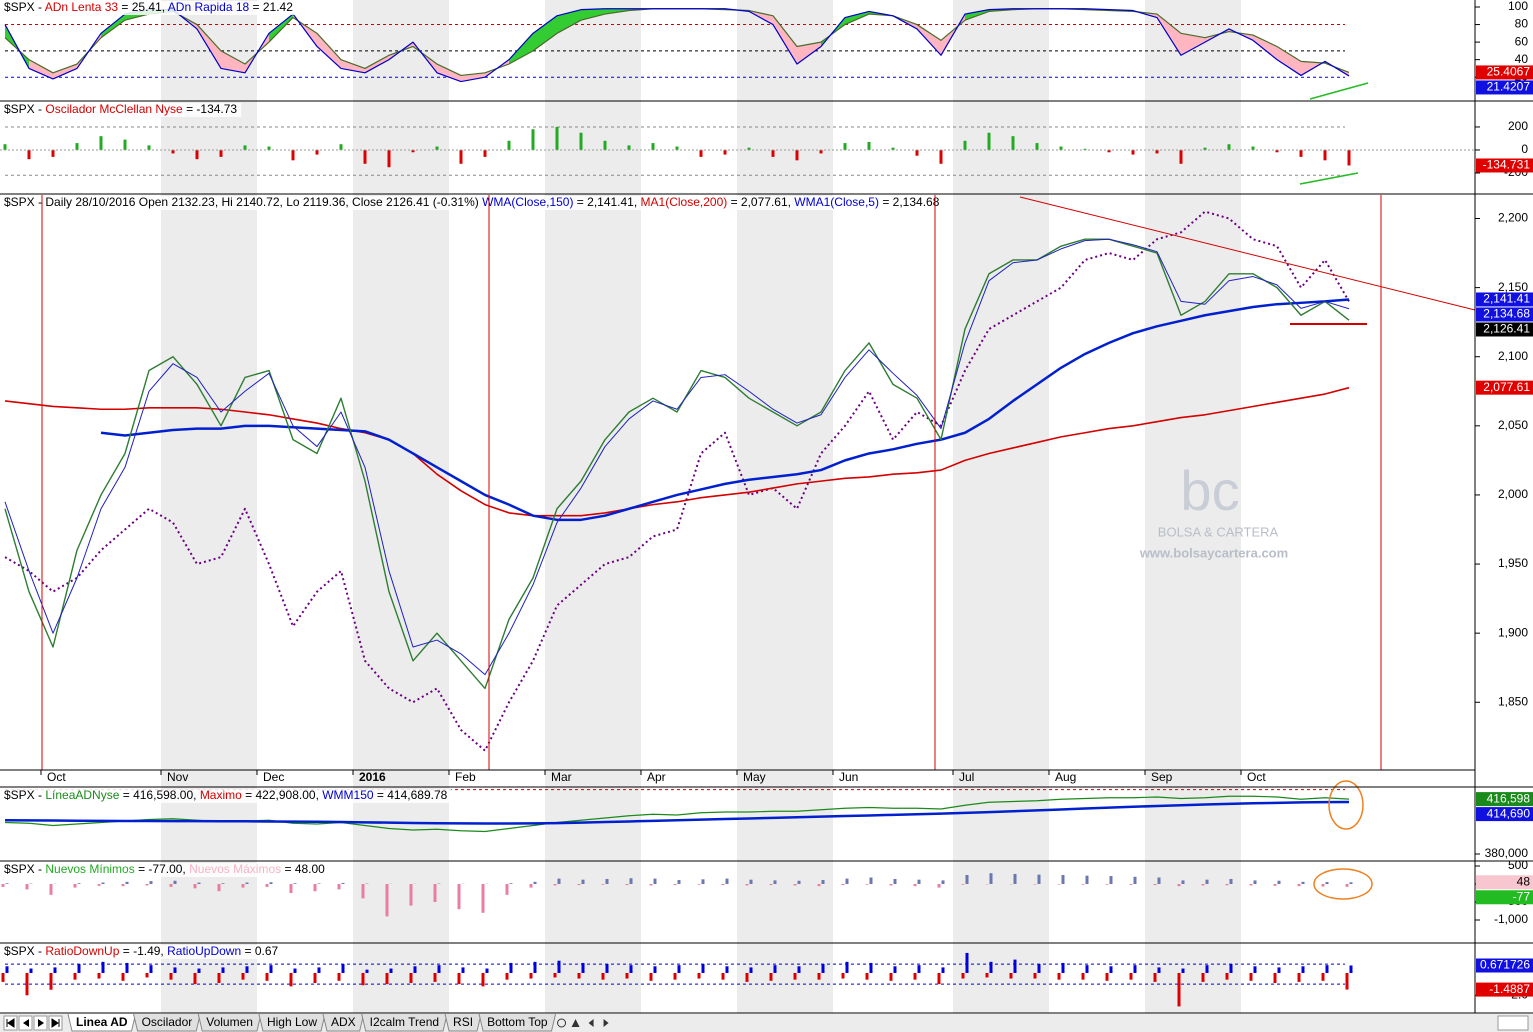 This screenshot has height=1032, width=1533. What do you see at coordinates (1513, 1023) in the screenshot?
I see `scroll-box` at bounding box center [1513, 1023].